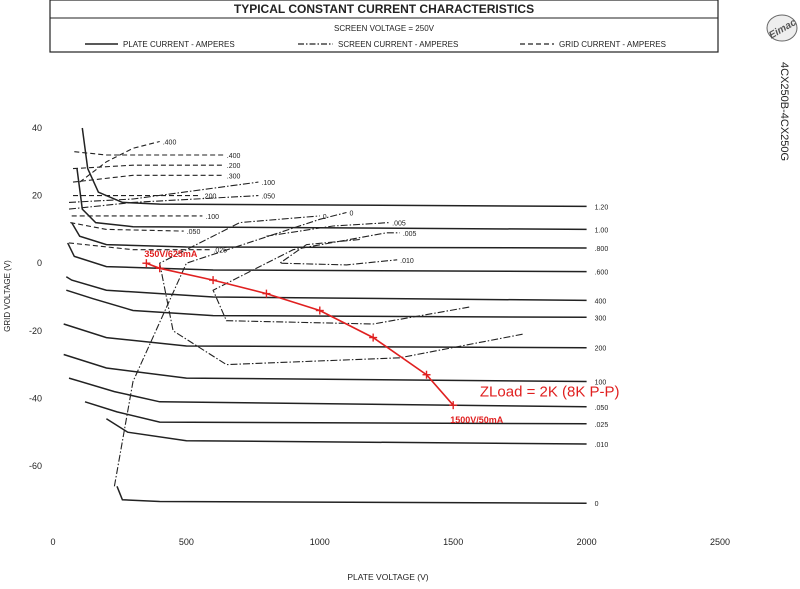 Image resolution: width=800 pixels, height=589 pixels. What do you see at coordinates (234, 176) in the screenshot?
I see `grid-current-label: .300` at bounding box center [234, 176].